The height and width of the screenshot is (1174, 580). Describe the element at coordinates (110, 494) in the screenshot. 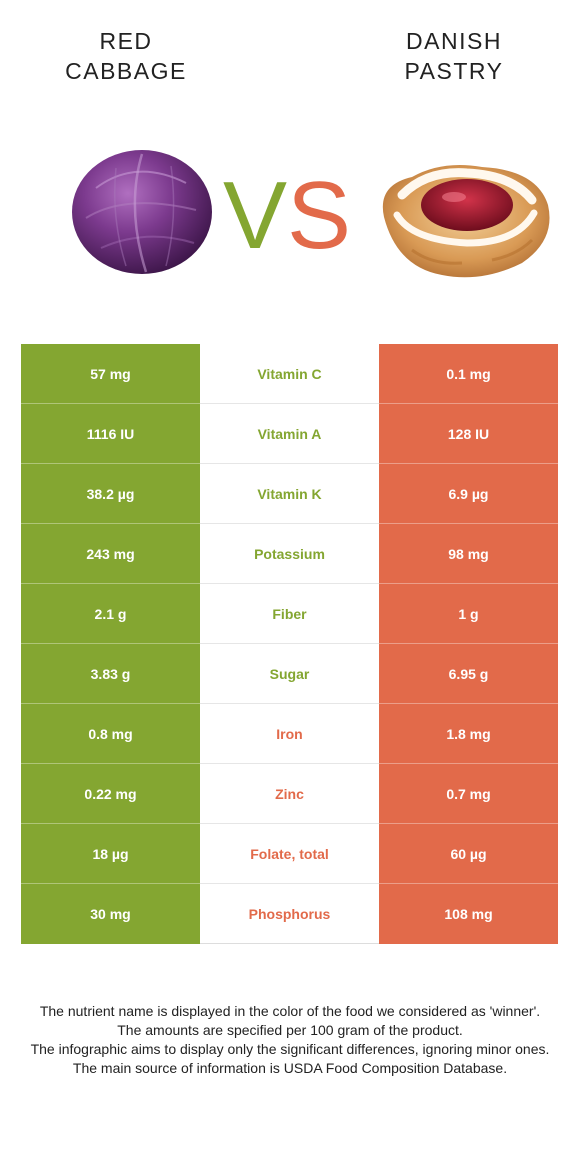

I see `red-cabbage-value: 38.2 µg` at that location.